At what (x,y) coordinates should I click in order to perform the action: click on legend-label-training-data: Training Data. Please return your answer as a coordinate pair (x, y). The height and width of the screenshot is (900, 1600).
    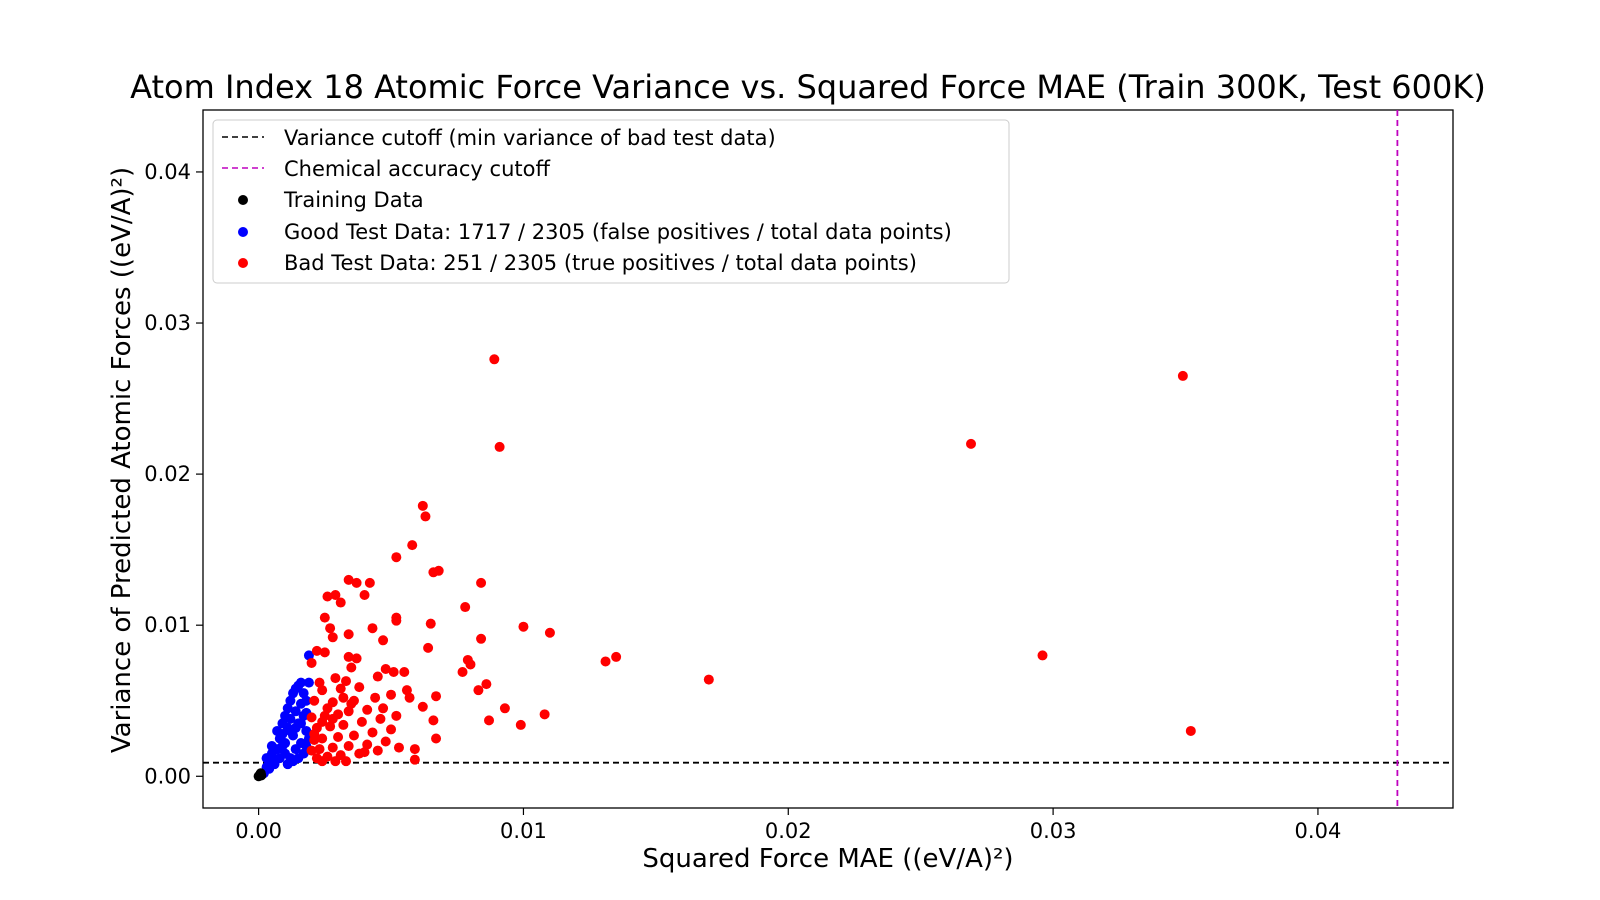
    Looking at the image, I should click on (353, 200).